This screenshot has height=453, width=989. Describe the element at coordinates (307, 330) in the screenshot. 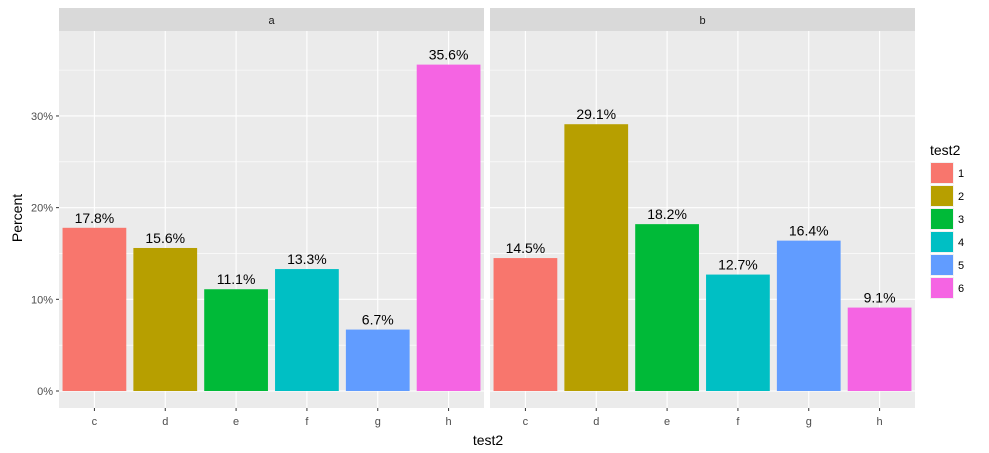

I see `bar-a-f` at that location.